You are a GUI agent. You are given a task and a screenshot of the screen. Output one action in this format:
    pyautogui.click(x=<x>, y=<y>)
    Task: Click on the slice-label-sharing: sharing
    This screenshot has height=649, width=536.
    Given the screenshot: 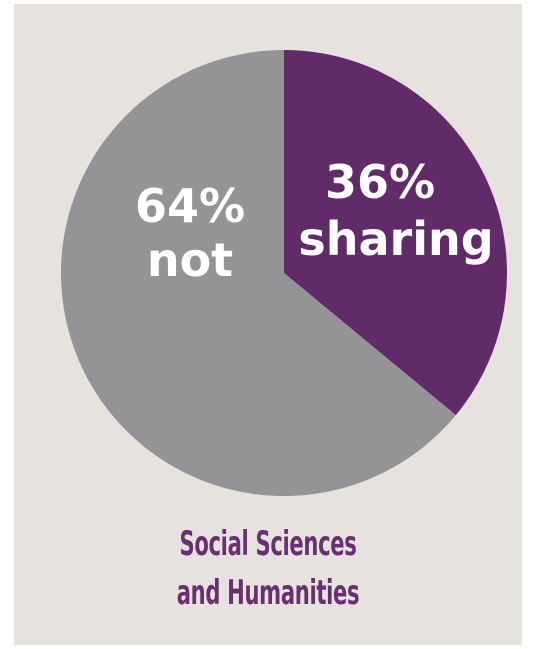 What is the action you would take?
    pyautogui.click(x=395, y=239)
    